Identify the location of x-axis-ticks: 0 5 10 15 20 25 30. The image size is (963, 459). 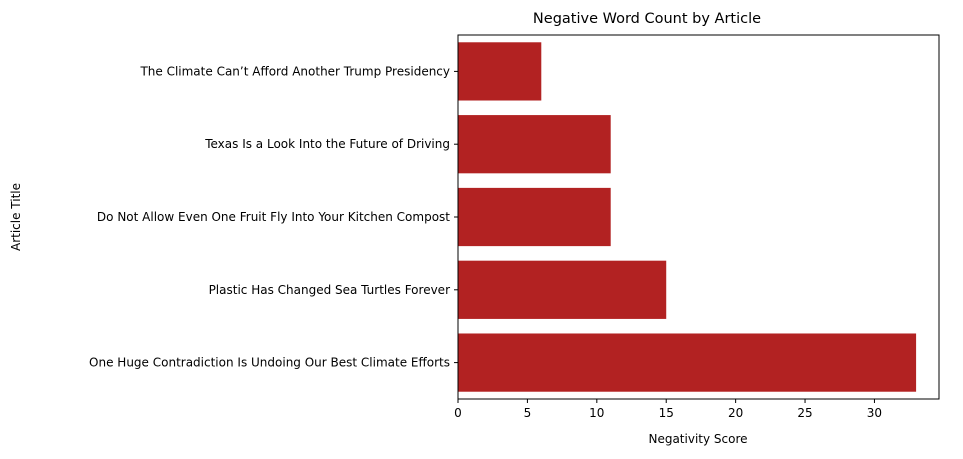
(668, 409).